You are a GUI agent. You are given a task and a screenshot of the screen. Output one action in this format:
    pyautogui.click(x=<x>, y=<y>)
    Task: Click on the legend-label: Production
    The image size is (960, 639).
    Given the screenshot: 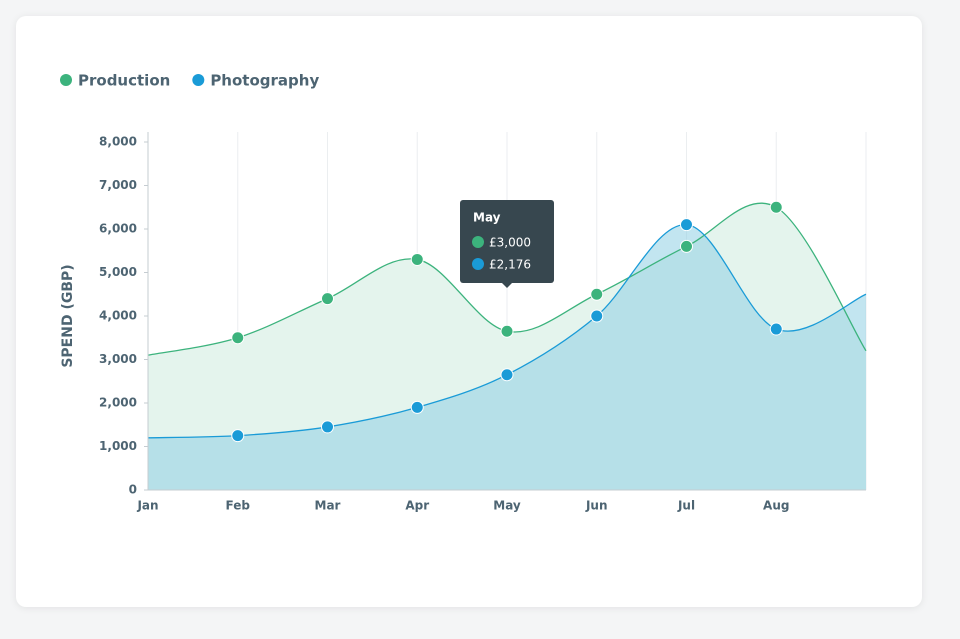 What is the action you would take?
    pyautogui.click(x=124, y=81)
    